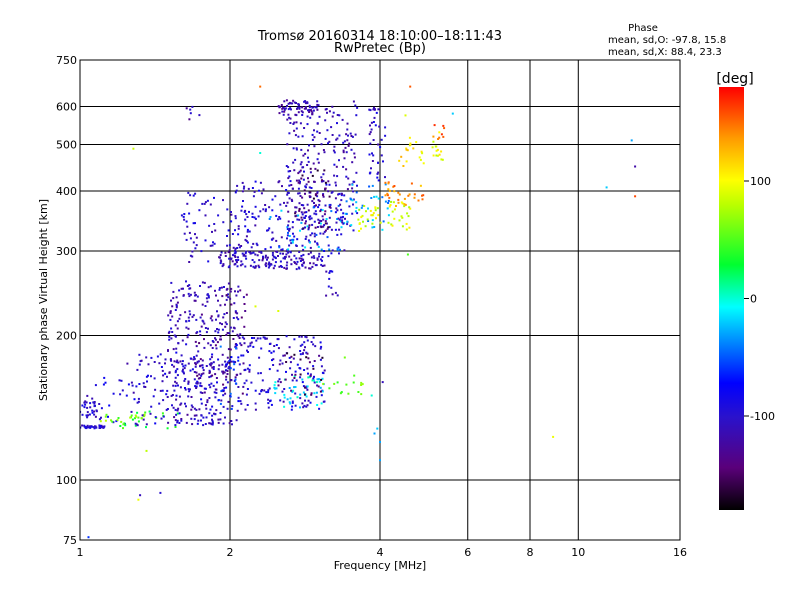 This screenshot has width=800, height=600. Describe the element at coordinates (530, 552) in the screenshot. I see `x-tick-label: 8` at that location.